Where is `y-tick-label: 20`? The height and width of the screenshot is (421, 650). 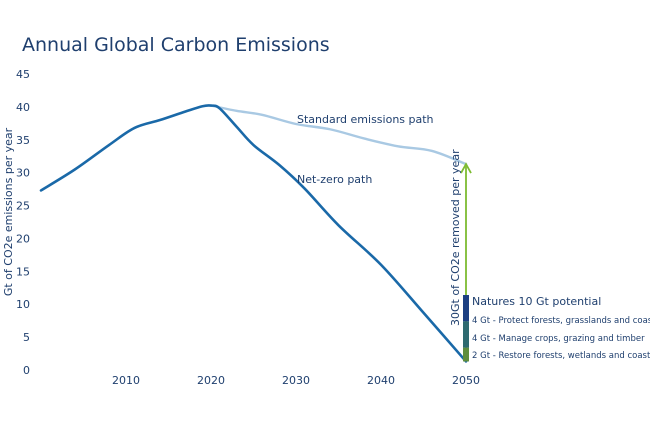
y-tick-label: 20 is located at coordinates (23, 238).